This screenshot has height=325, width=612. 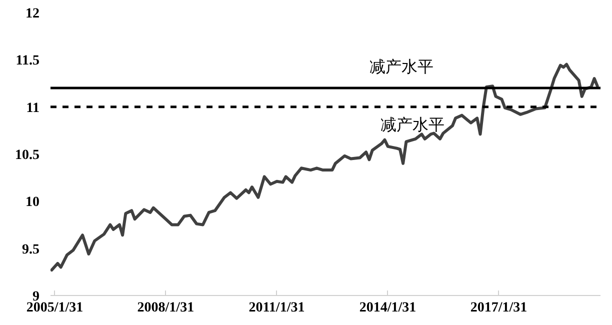 What do you see at coordinates (33, 202) in the screenshot?
I see `y-tick-label: 10` at bounding box center [33, 202].